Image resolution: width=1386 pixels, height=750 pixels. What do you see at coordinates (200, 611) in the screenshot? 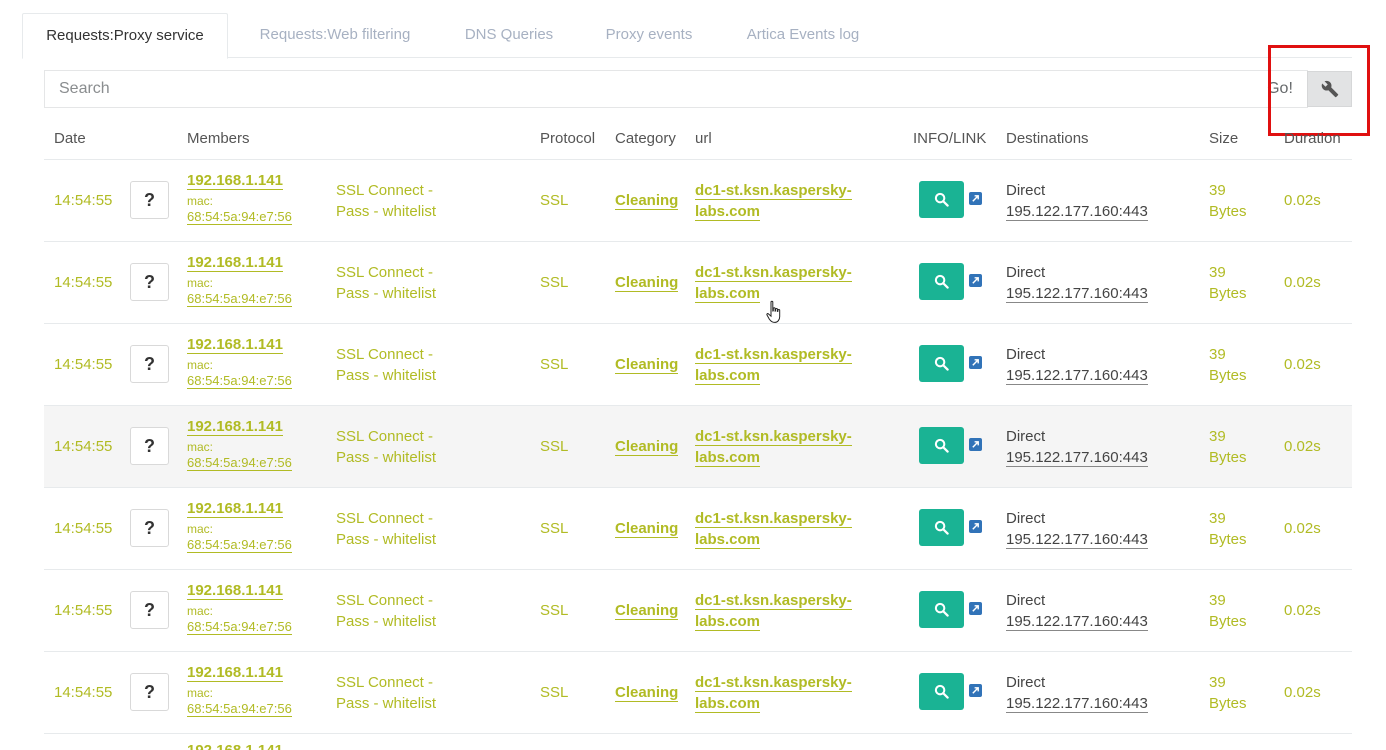
I see `mac-label: mac:` at bounding box center [200, 611].